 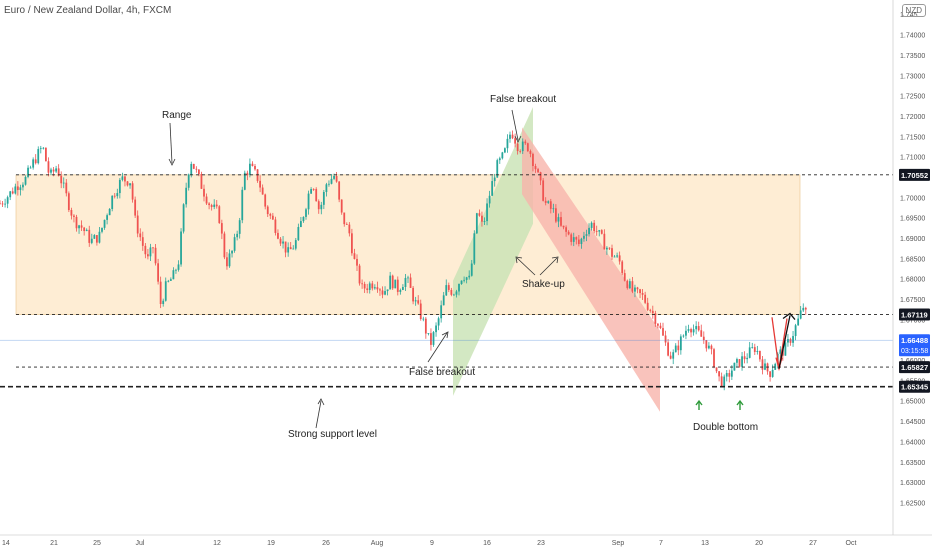 I want to click on currency-badge: NZD, so click(x=913, y=10).